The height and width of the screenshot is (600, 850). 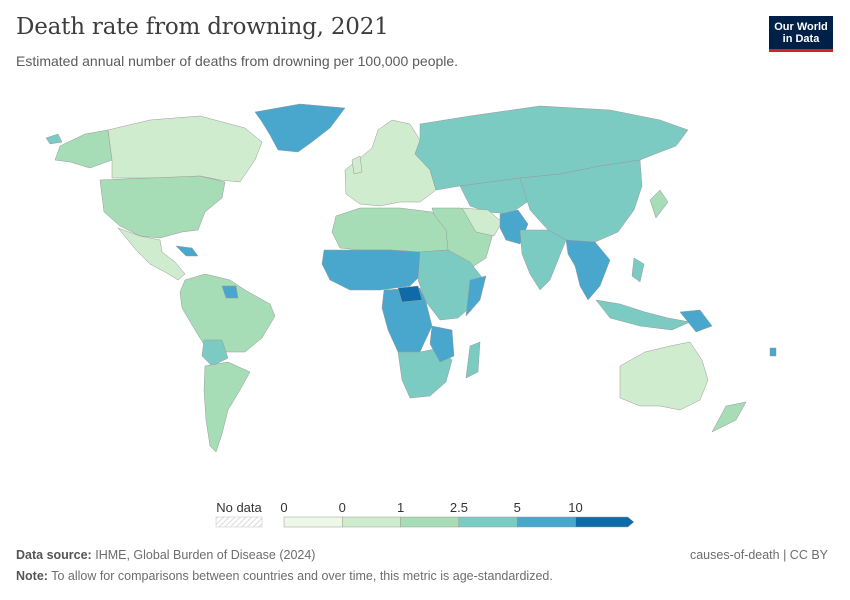 What do you see at coordinates (425, 373) in the screenshot?
I see `region-southern-africa` at bounding box center [425, 373].